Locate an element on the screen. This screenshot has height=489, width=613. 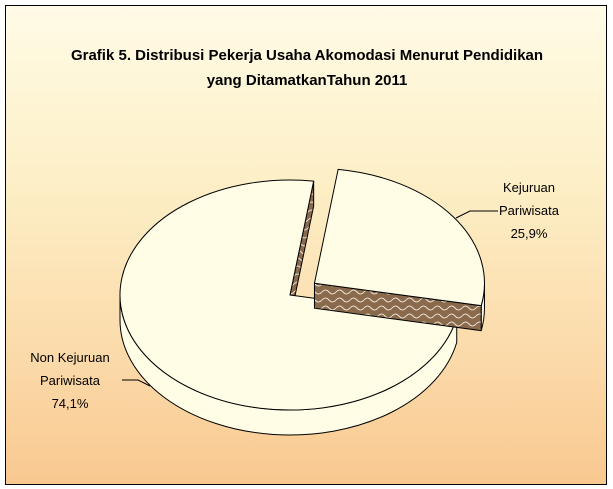
slice-category: Kejuruan Pariwisata is located at coordinates (529, 199).